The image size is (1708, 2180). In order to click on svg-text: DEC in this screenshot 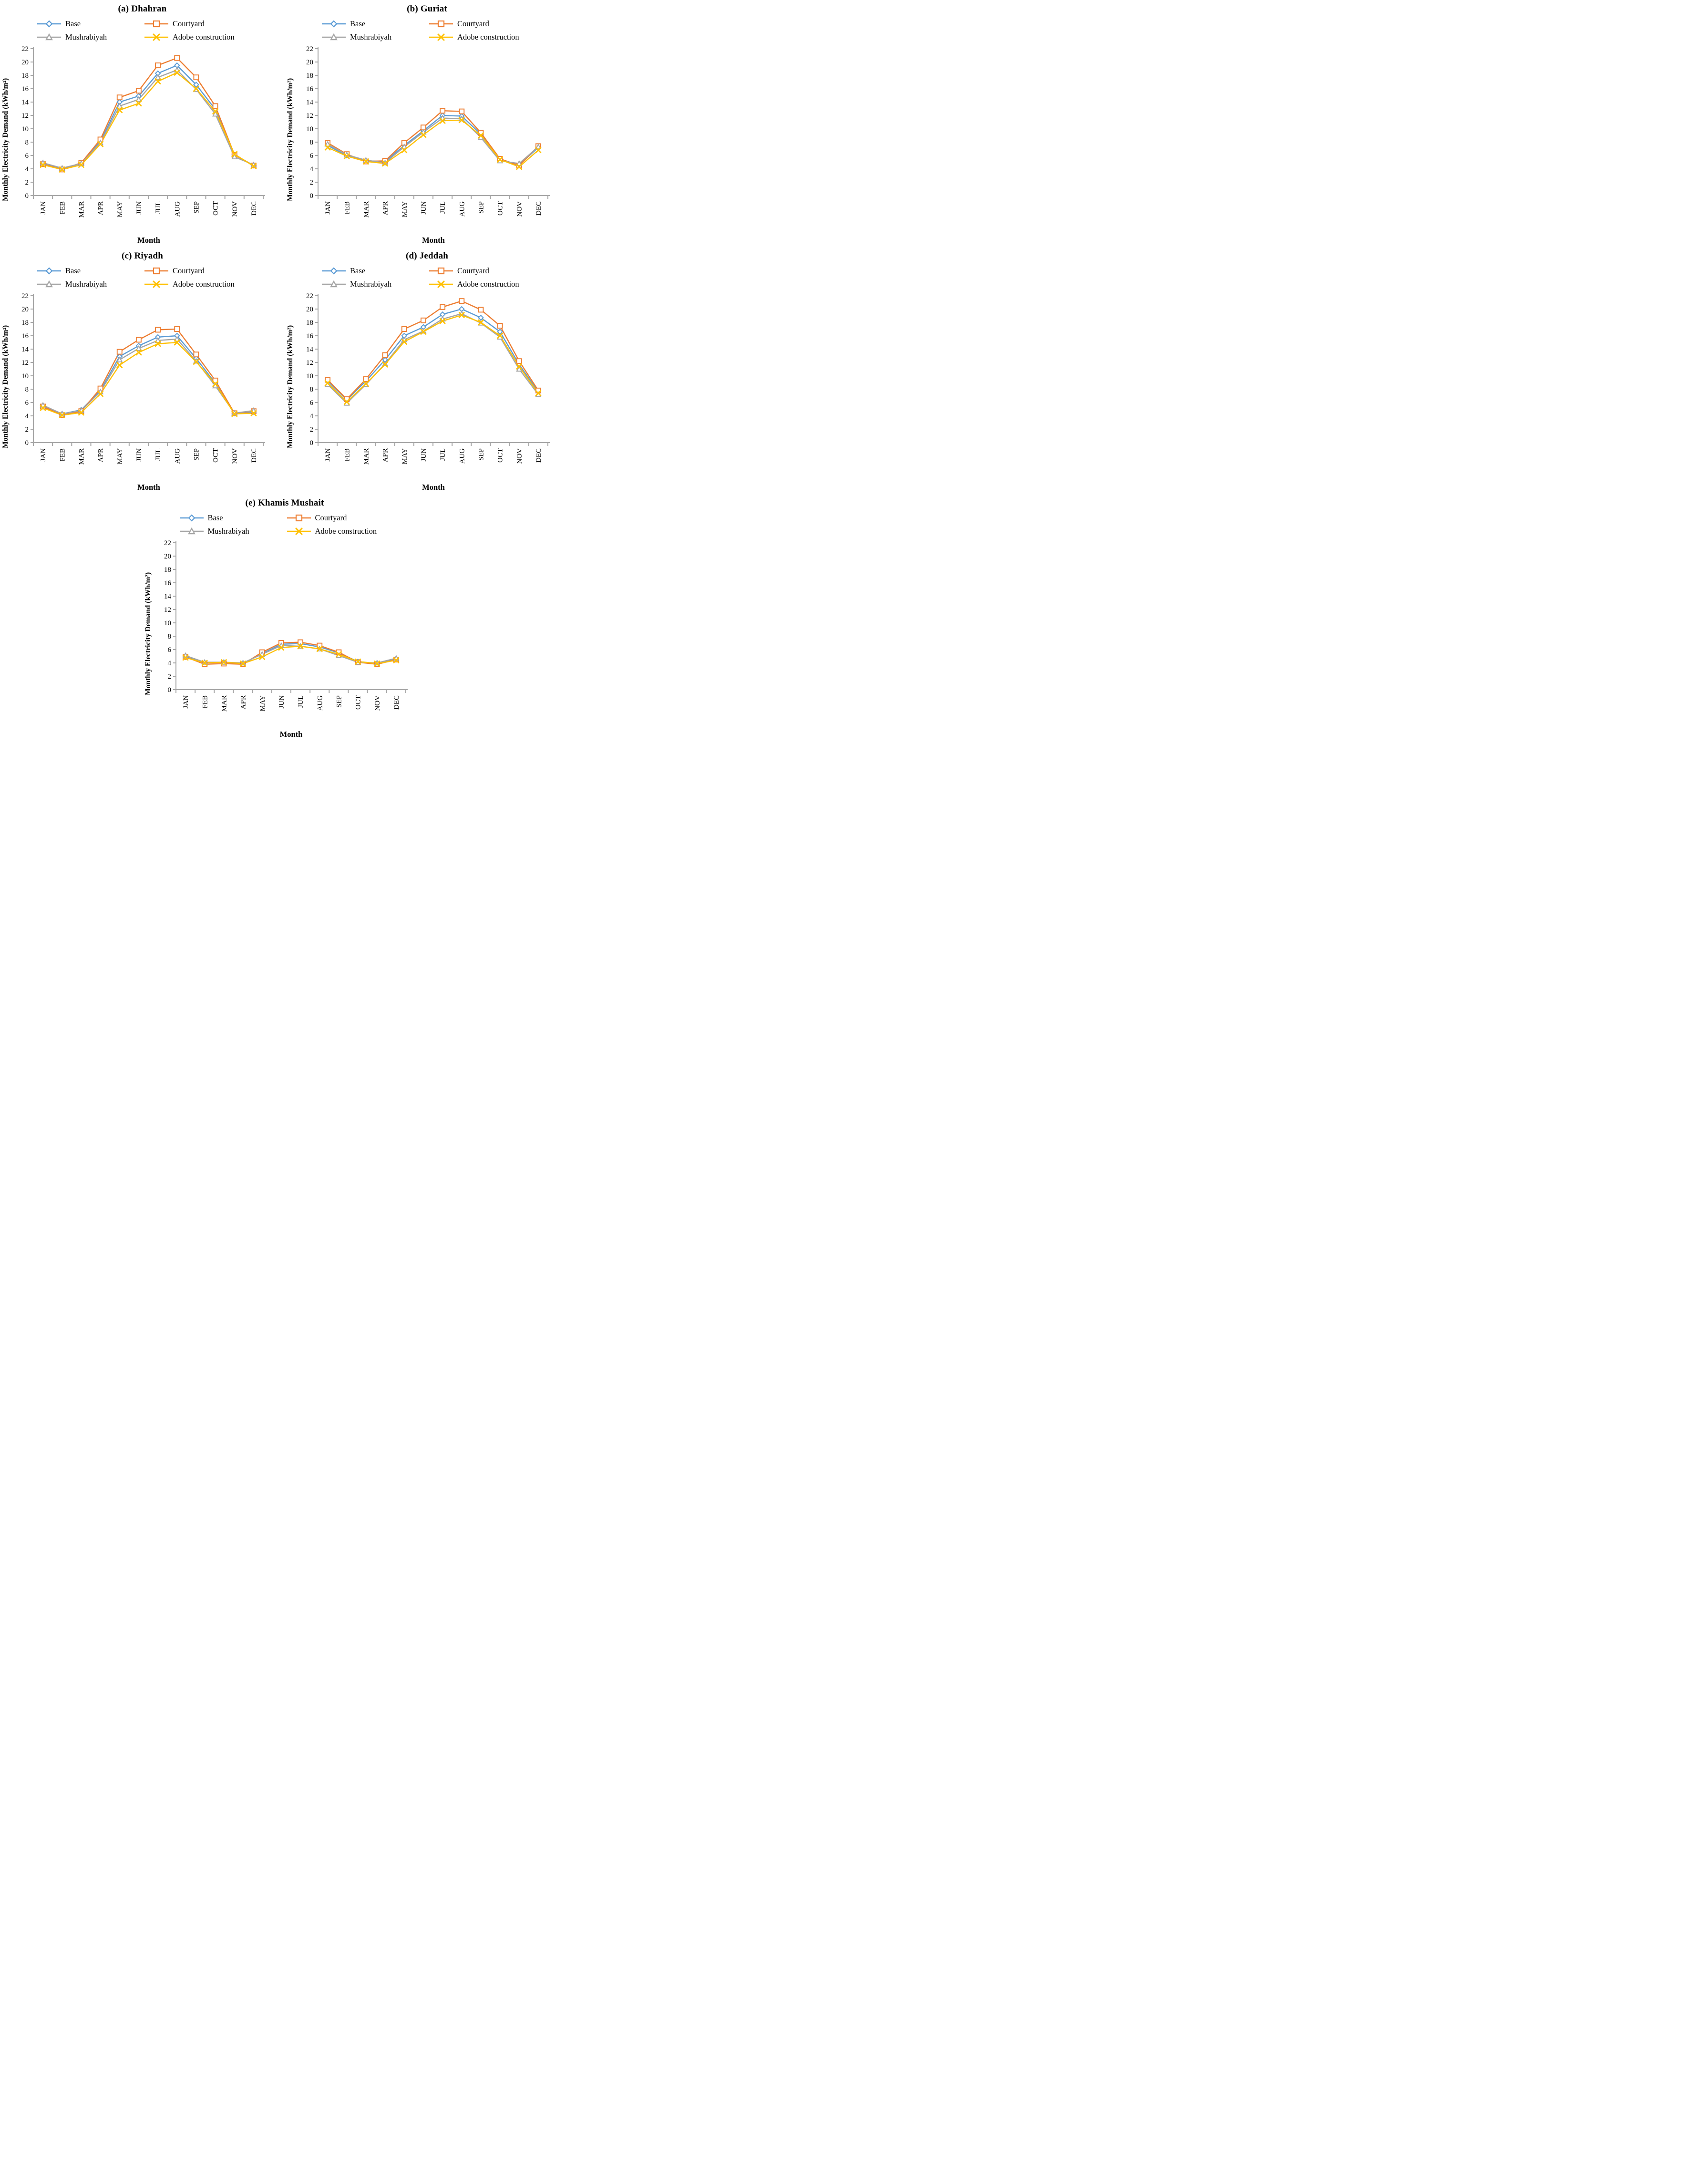, I will do `click(254, 209)`.